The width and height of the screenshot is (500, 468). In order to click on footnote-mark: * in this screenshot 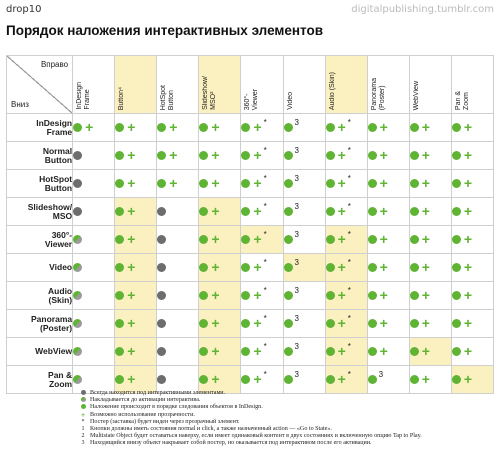, I will do `click(83, 421)`.